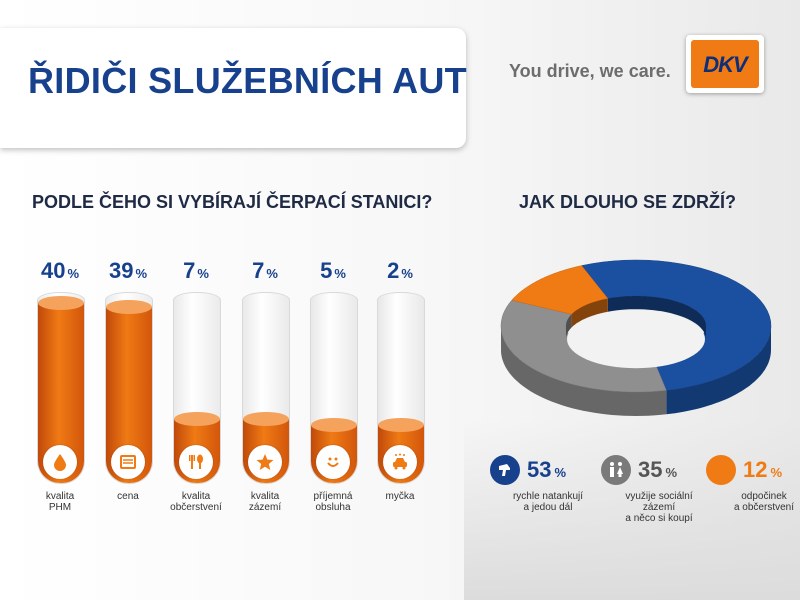 This screenshot has height=600, width=800. Describe the element at coordinates (265, 502) in the screenshot. I see `bar-category-label: kvalita zázemí` at that location.